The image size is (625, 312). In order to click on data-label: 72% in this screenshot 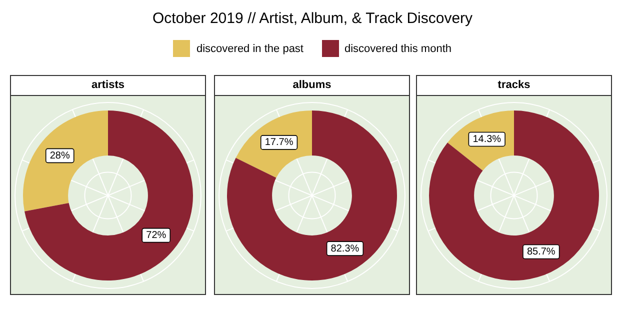, I will do `click(156, 236)`.